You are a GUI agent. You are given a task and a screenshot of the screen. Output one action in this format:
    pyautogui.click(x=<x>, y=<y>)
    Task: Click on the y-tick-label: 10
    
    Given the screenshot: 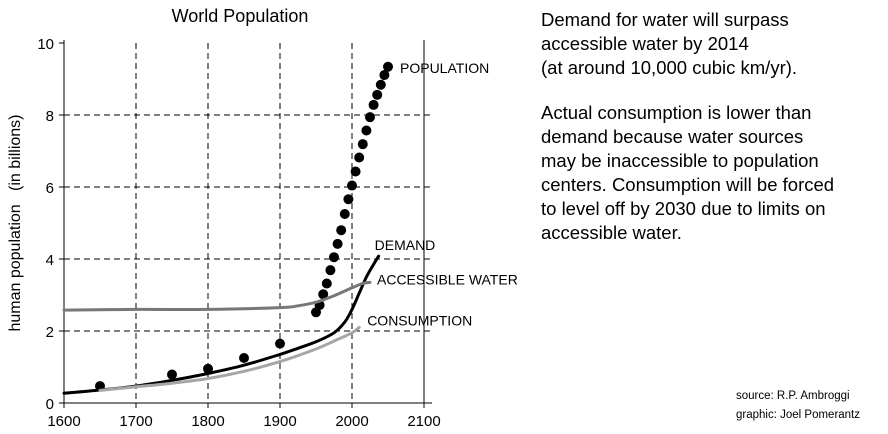 What is the action you would take?
    pyautogui.click(x=45, y=44)
    